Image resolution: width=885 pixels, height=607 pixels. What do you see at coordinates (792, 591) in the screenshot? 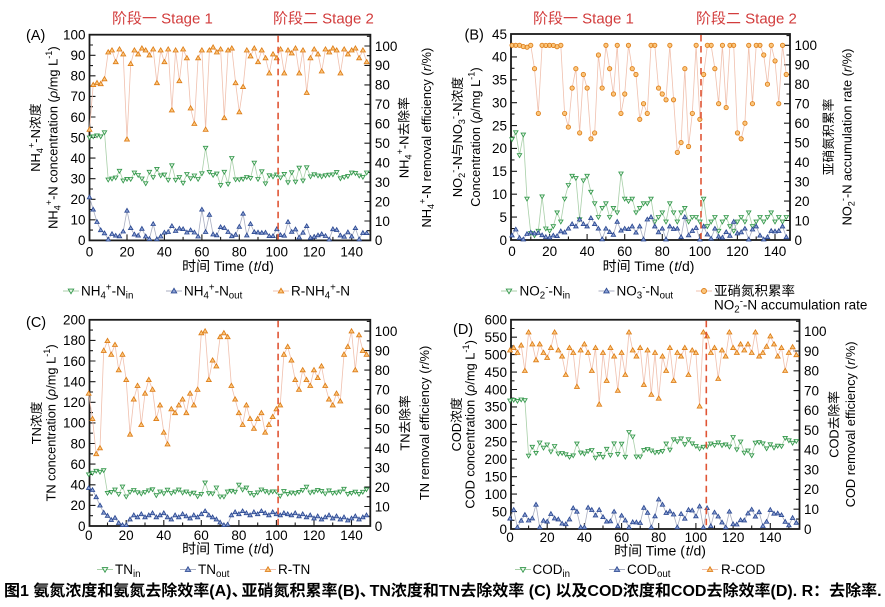
I see `svg-text: (D). R` at bounding box center [792, 591].